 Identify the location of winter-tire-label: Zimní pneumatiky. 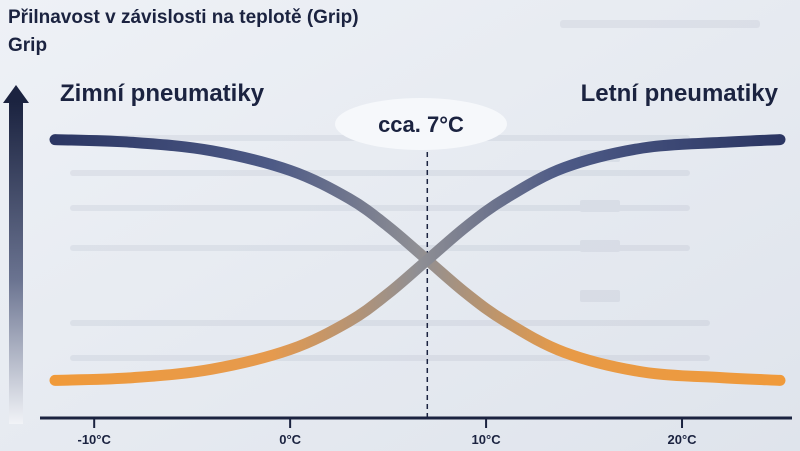
(162, 93).